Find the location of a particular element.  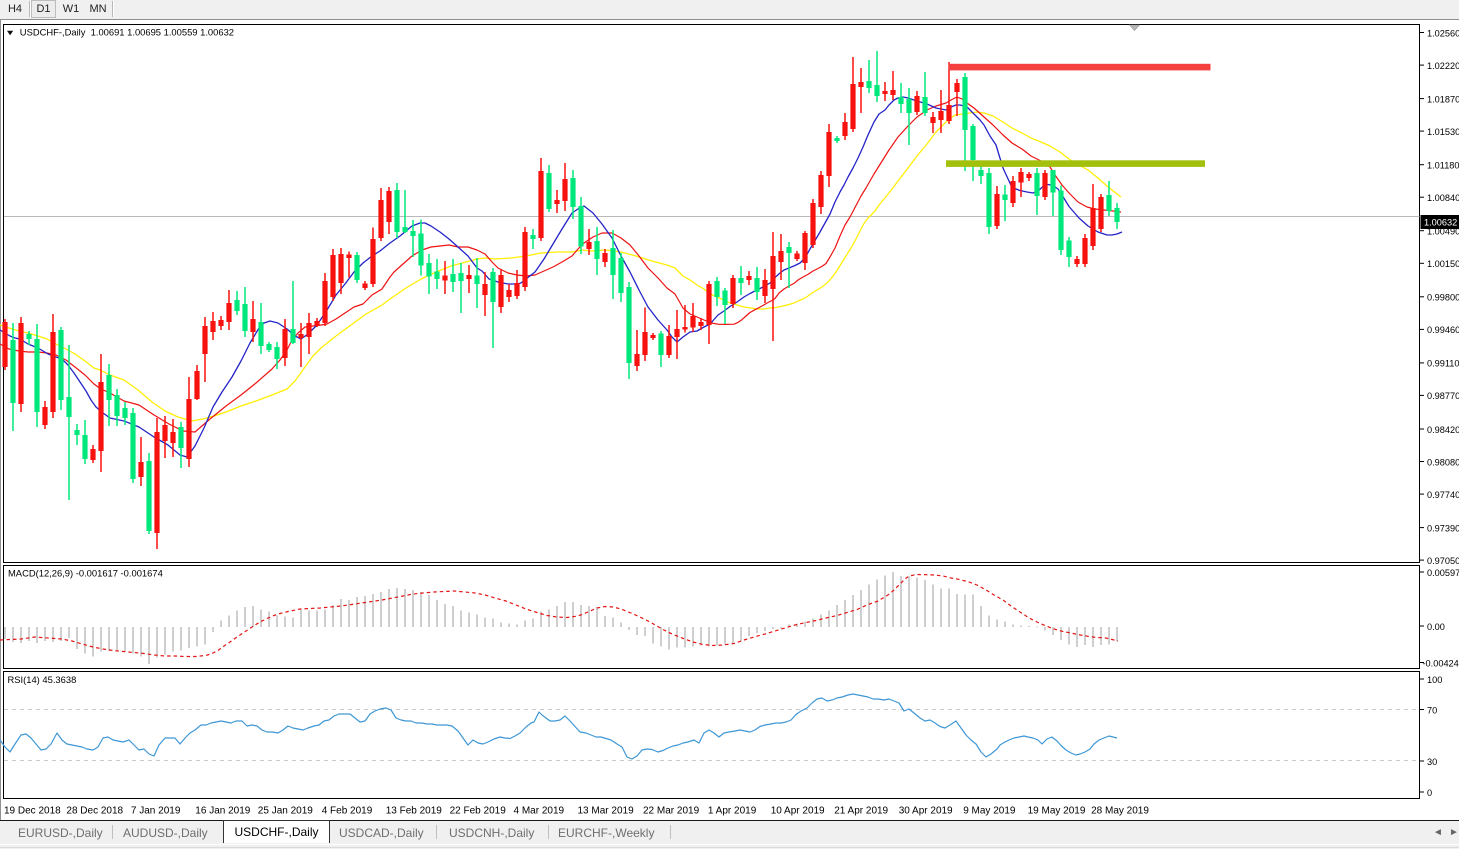

svg-text: 0.99800 is located at coordinates (1443, 298).